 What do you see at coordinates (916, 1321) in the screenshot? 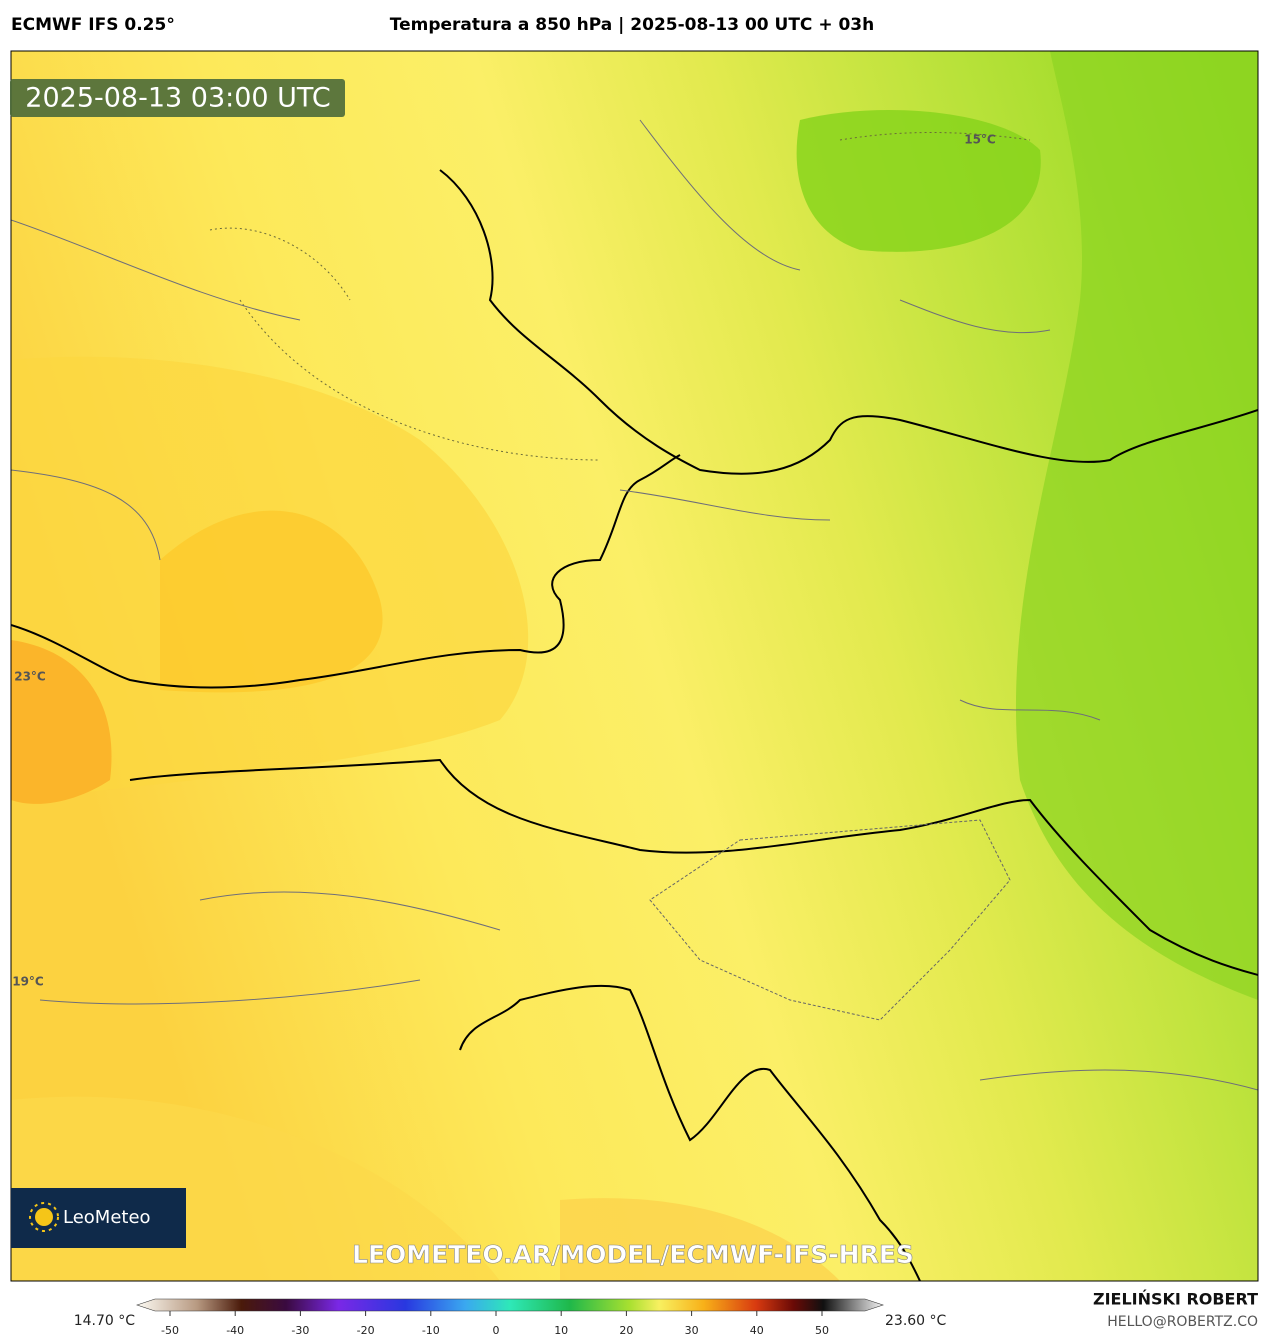
I see `colorbar-max: 23.60 °C` at bounding box center [916, 1321].